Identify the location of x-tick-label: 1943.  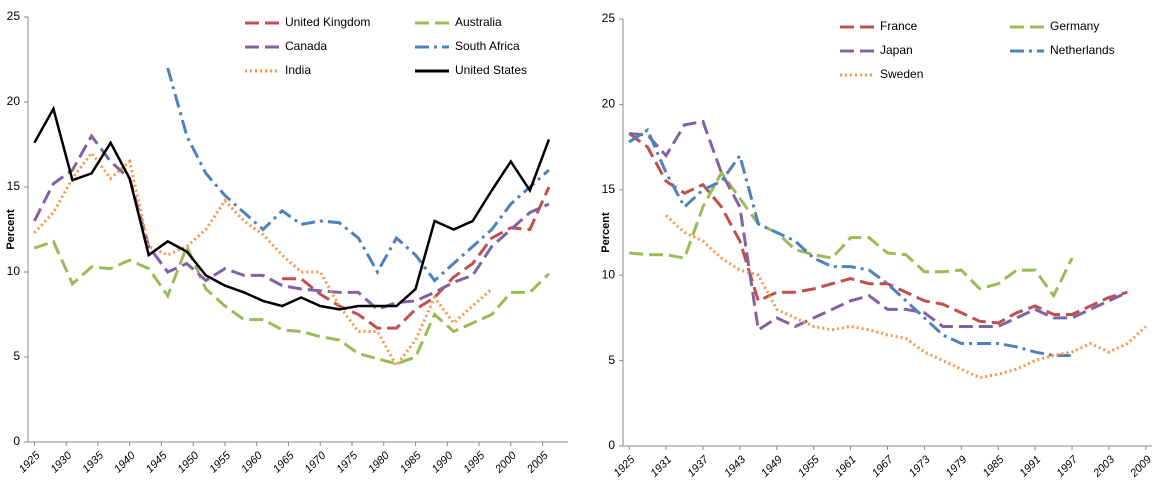
(735, 466).